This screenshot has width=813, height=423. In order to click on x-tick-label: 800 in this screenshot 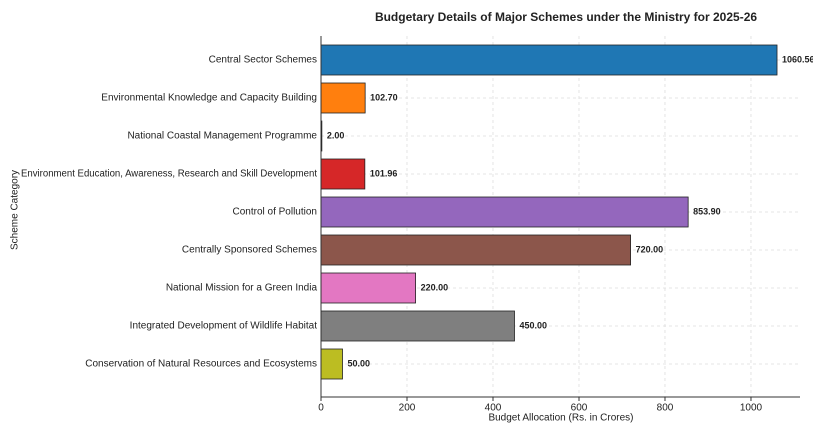, I will do `click(665, 408)`.